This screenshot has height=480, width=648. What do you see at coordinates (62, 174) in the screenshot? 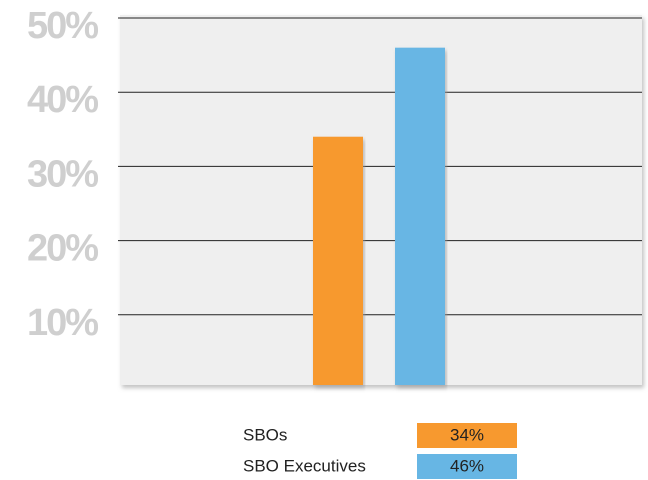
I see `y-tick-label: 30%` at bounding box center [62, 174].